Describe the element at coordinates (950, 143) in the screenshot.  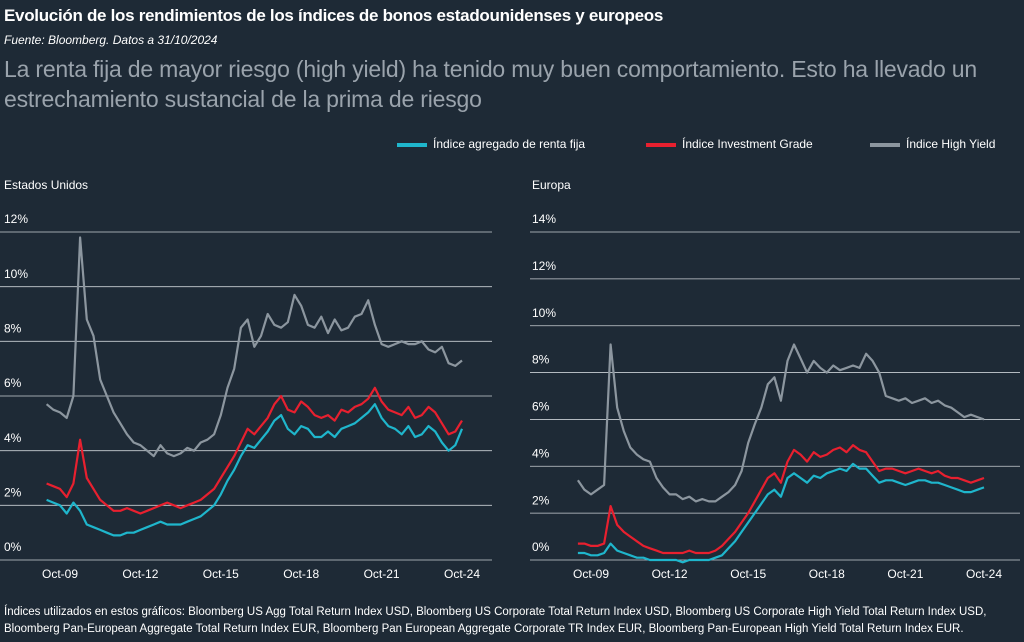
I see `legend-label: Índice High Yield` at that location.